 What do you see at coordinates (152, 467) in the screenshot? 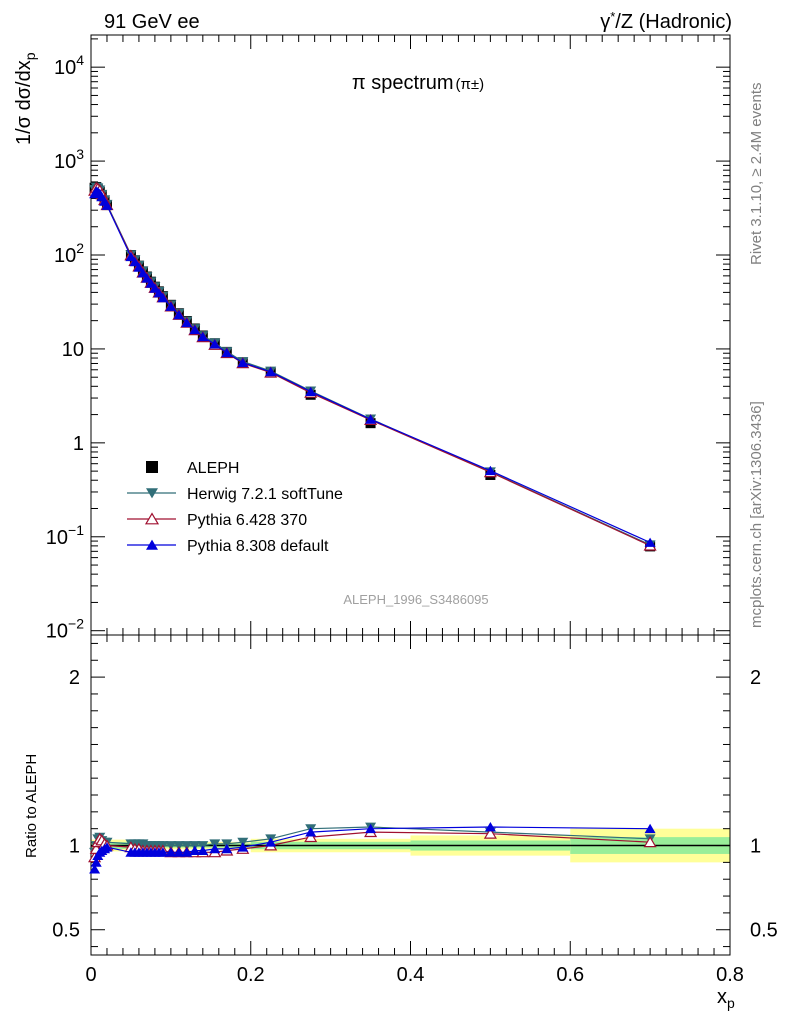
I see `legend-marker-aleph` at bounding box center [152, 467].